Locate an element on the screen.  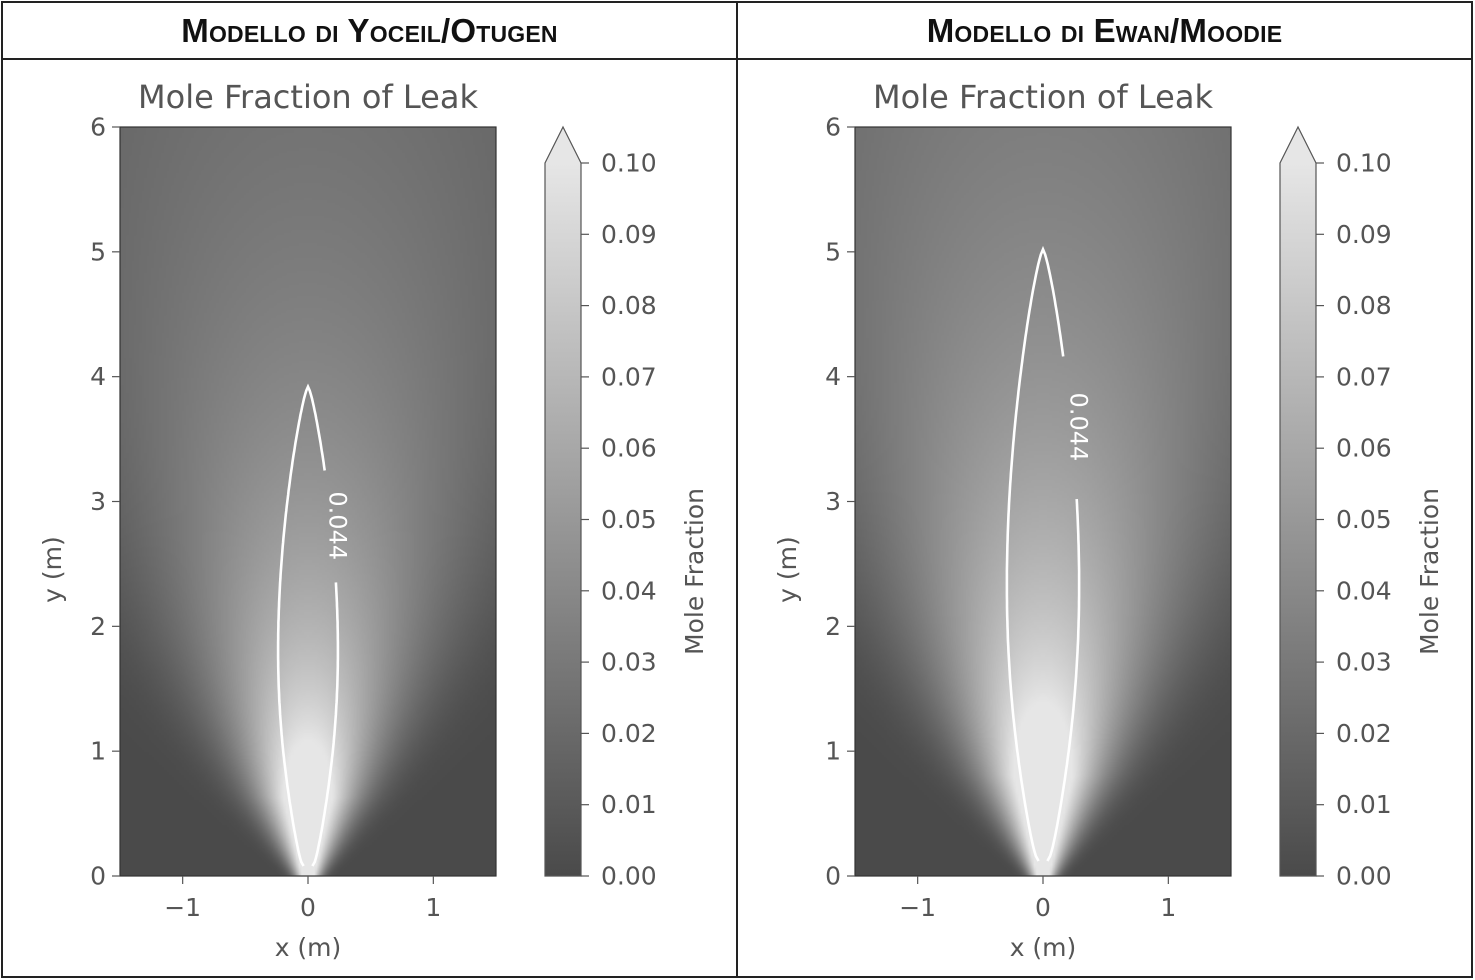
header-left: Modello di Yoceil/Otugen is located at coordinates (369, 30).